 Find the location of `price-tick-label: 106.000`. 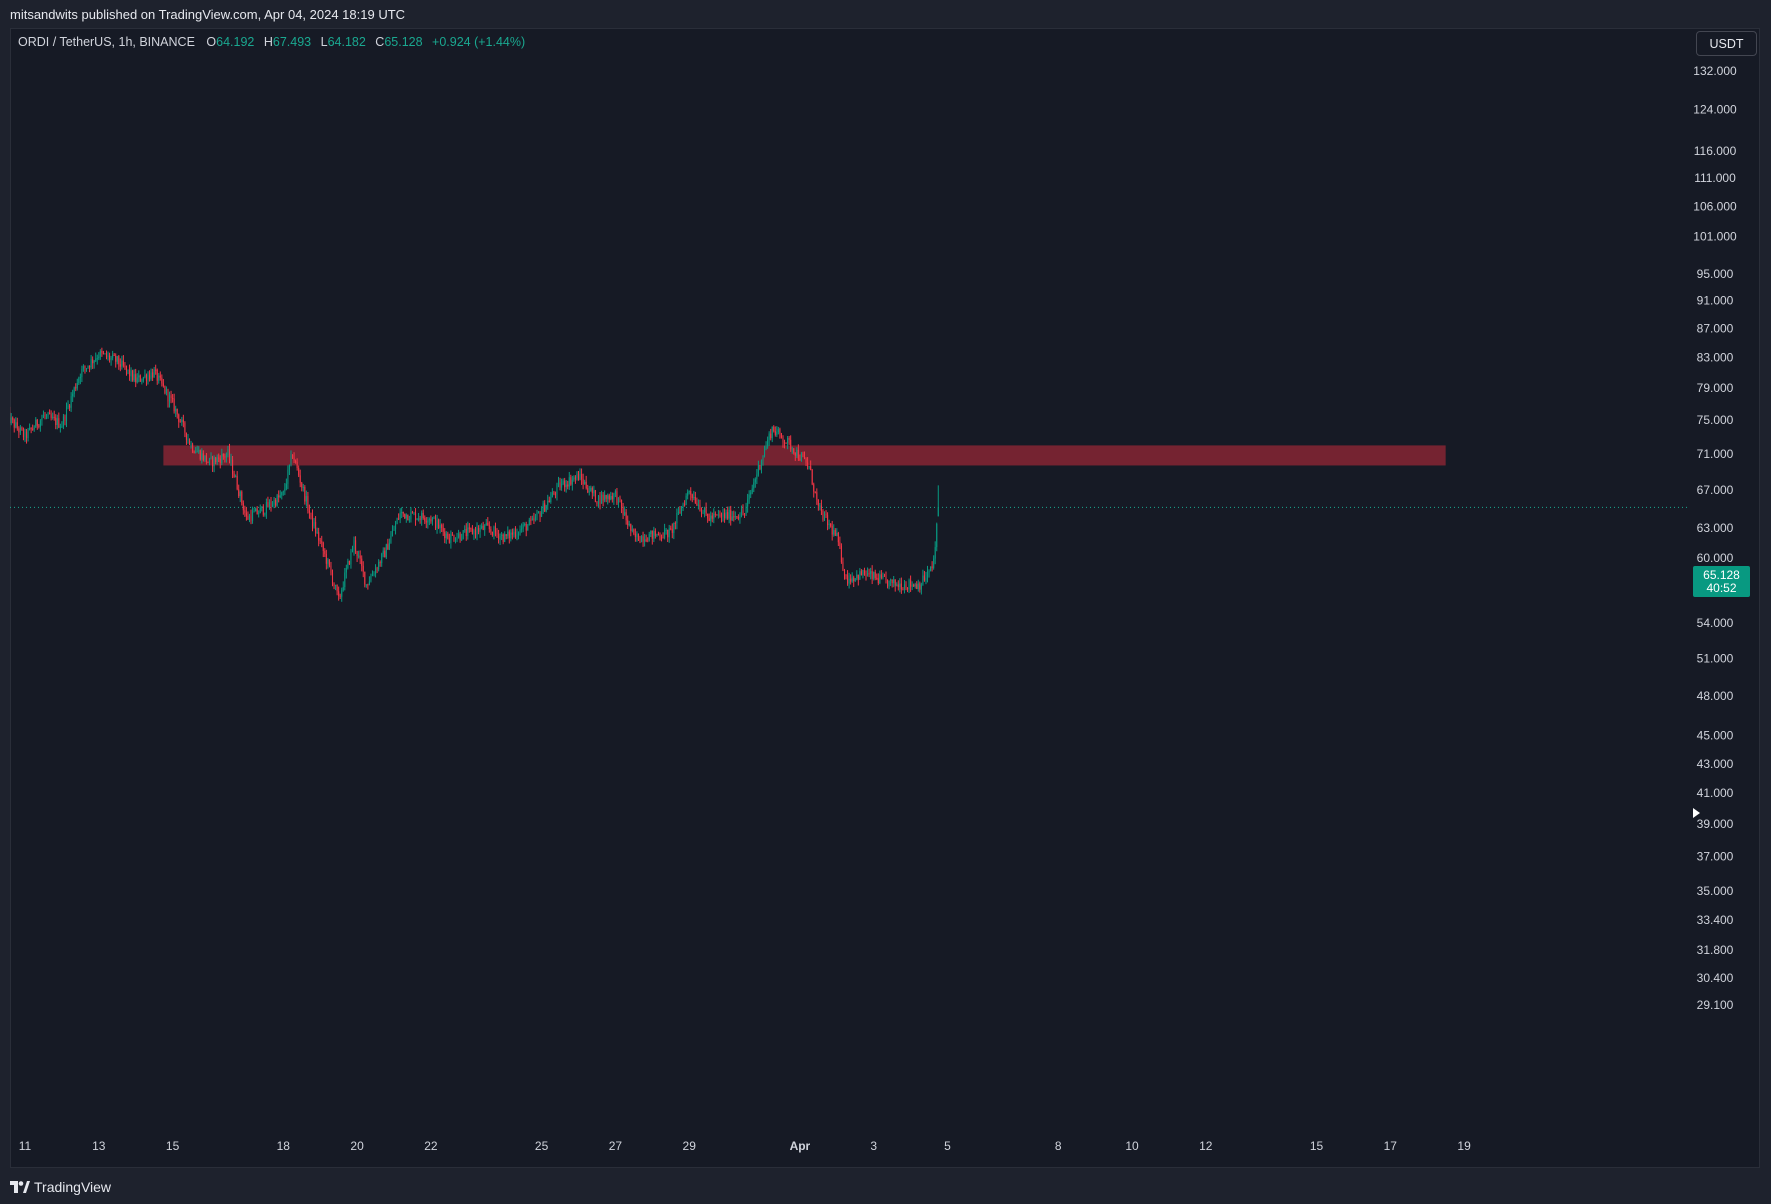

price-tick-label: 106.000 is located at coordinates (1715, 207).